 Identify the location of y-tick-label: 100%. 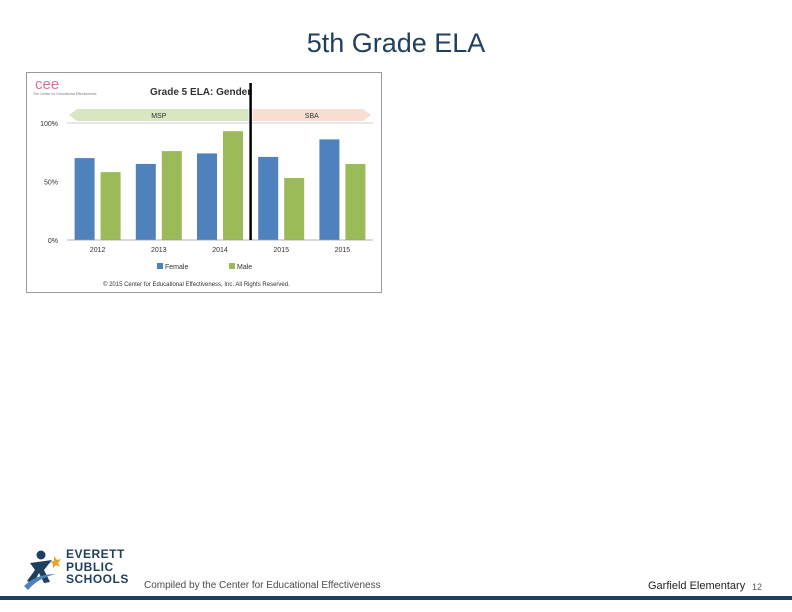
(49, 124).